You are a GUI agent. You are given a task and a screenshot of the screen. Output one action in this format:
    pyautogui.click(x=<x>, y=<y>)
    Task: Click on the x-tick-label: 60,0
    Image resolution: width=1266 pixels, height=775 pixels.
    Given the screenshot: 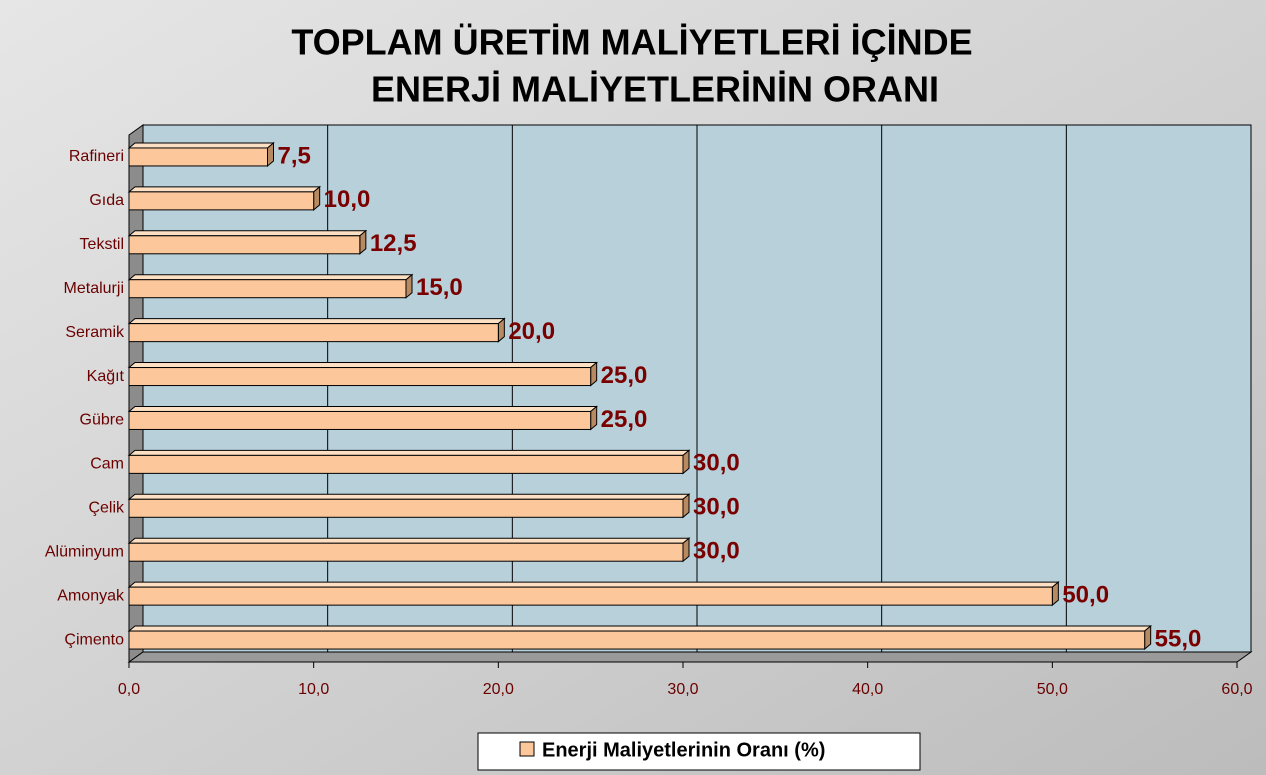 What is the action you would take?
    pyautogui.click(x=1236, y=689)
    